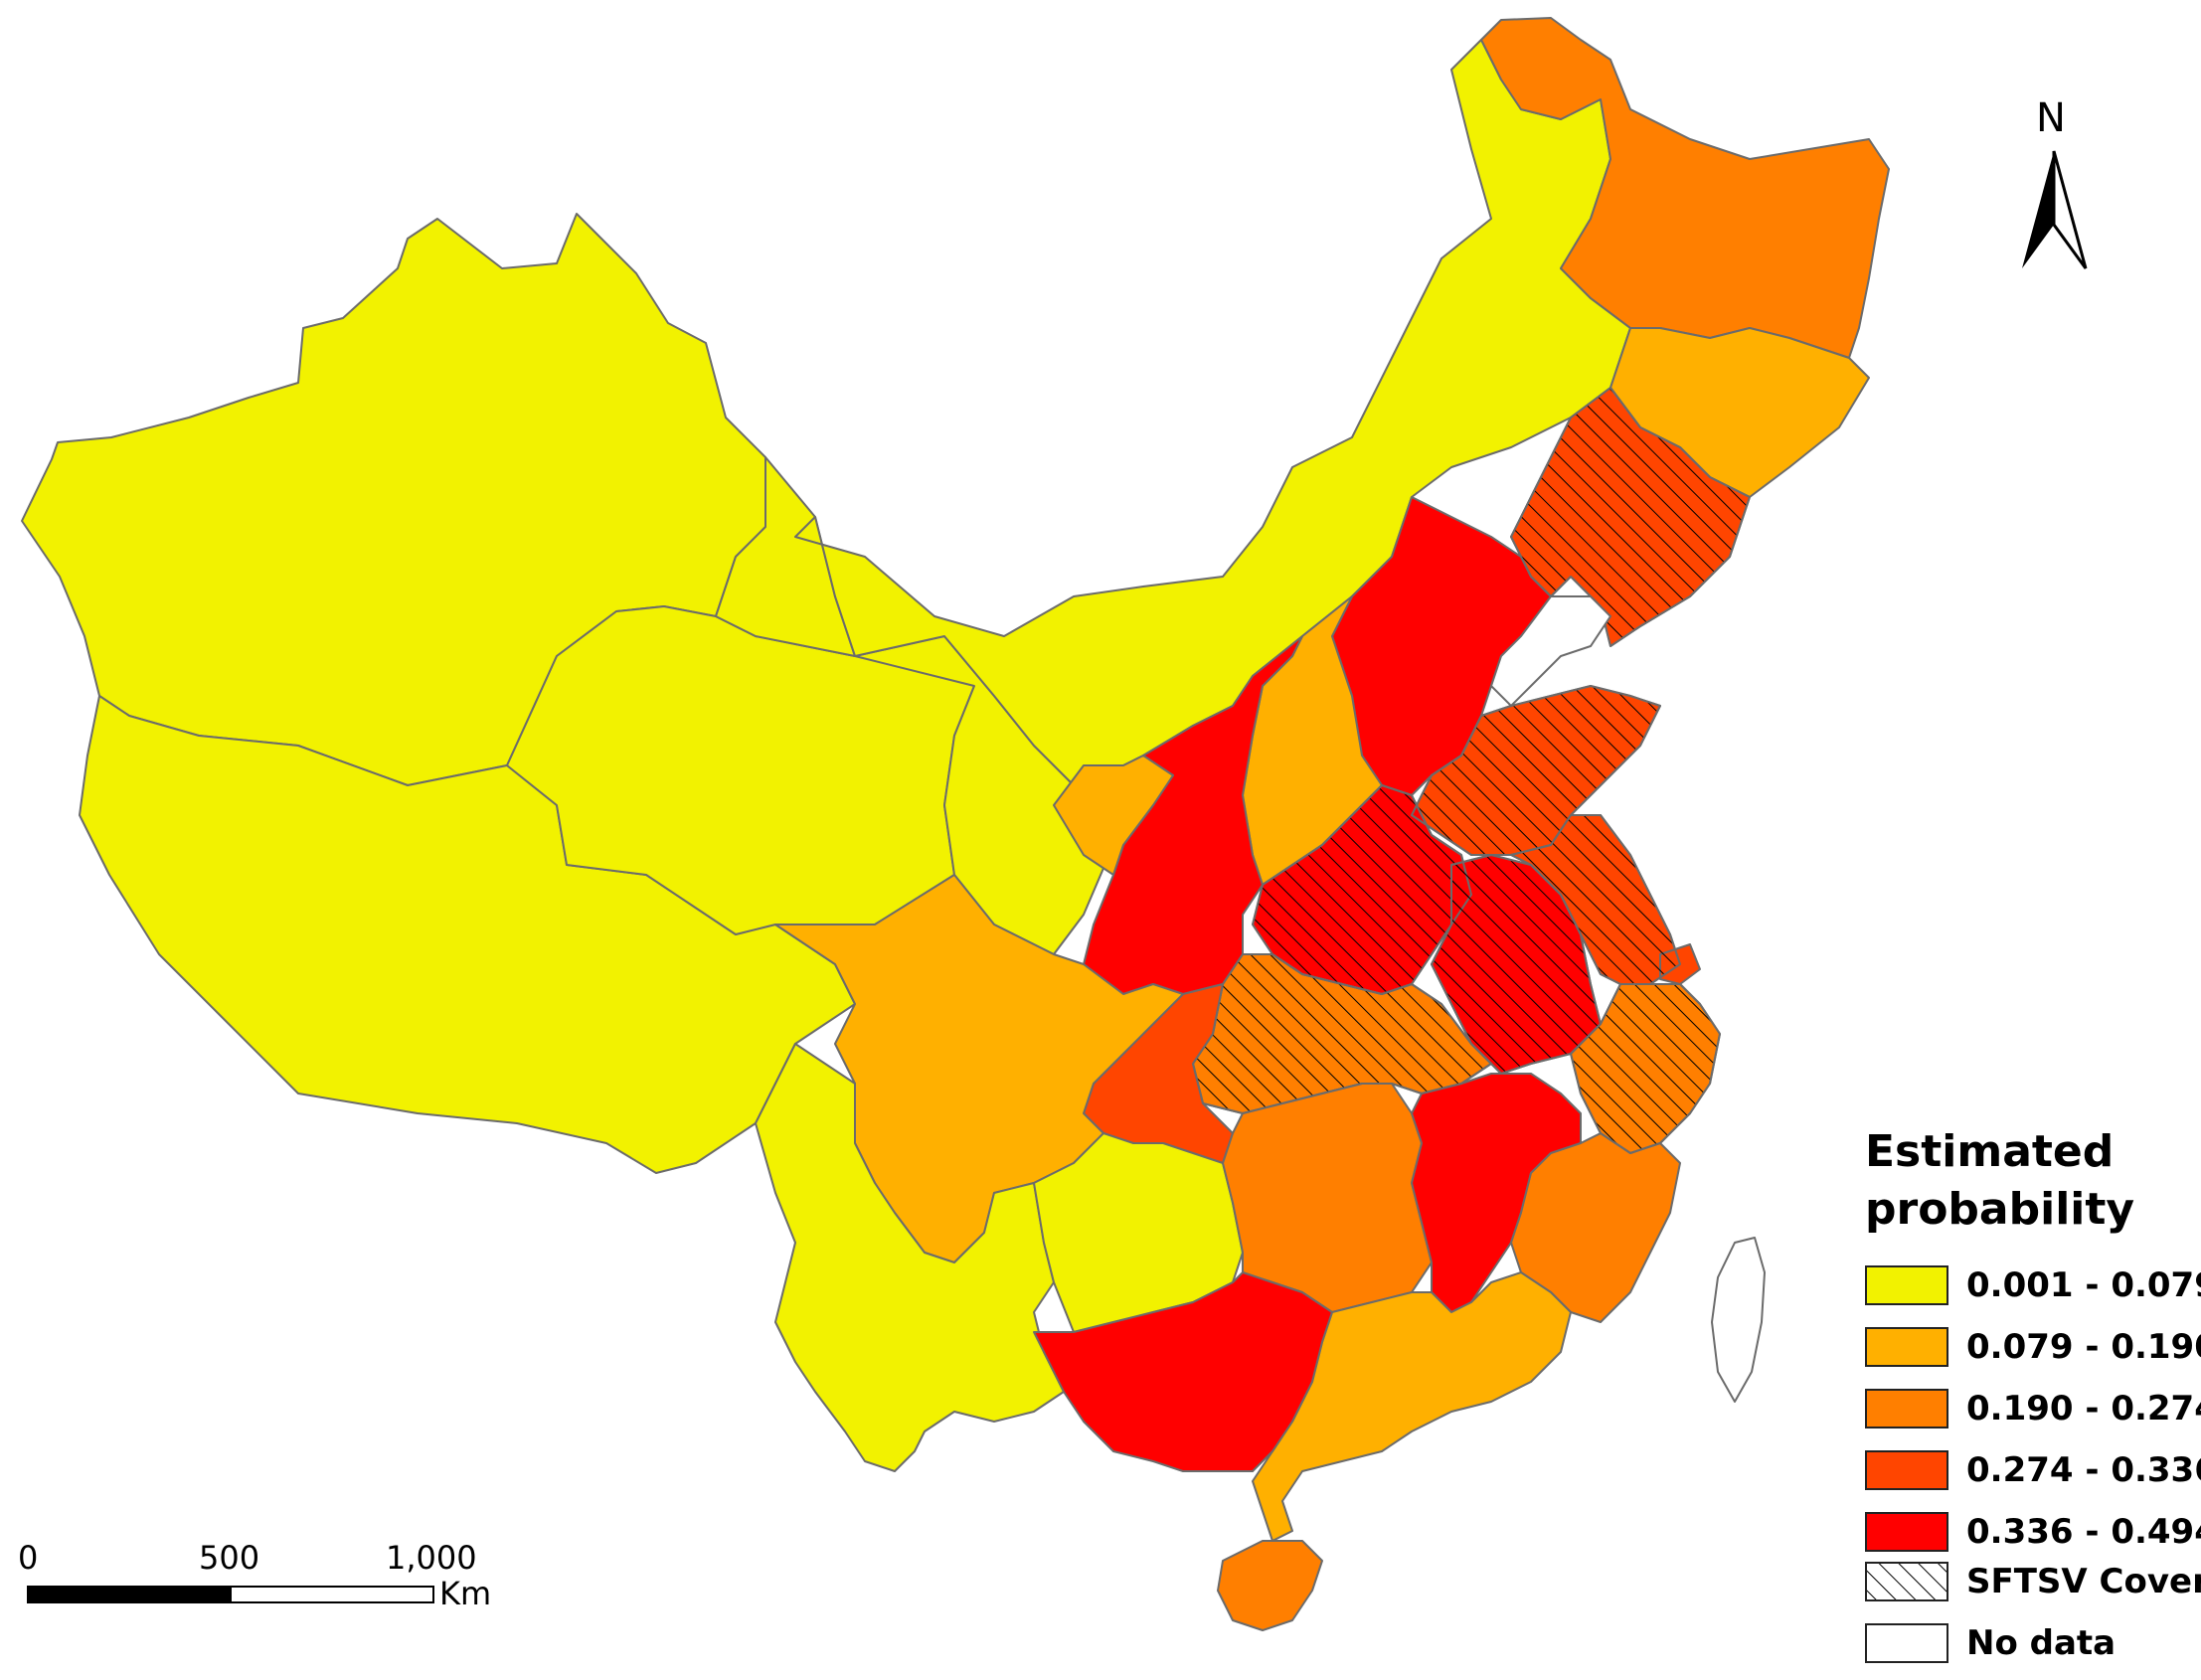 This screenshot has height=1680, width=2201. What do you see at coordinates (2000, 1209) in the screenshot?
I see `legend-title-line2: probability` at bounding box center [2000, 1209].